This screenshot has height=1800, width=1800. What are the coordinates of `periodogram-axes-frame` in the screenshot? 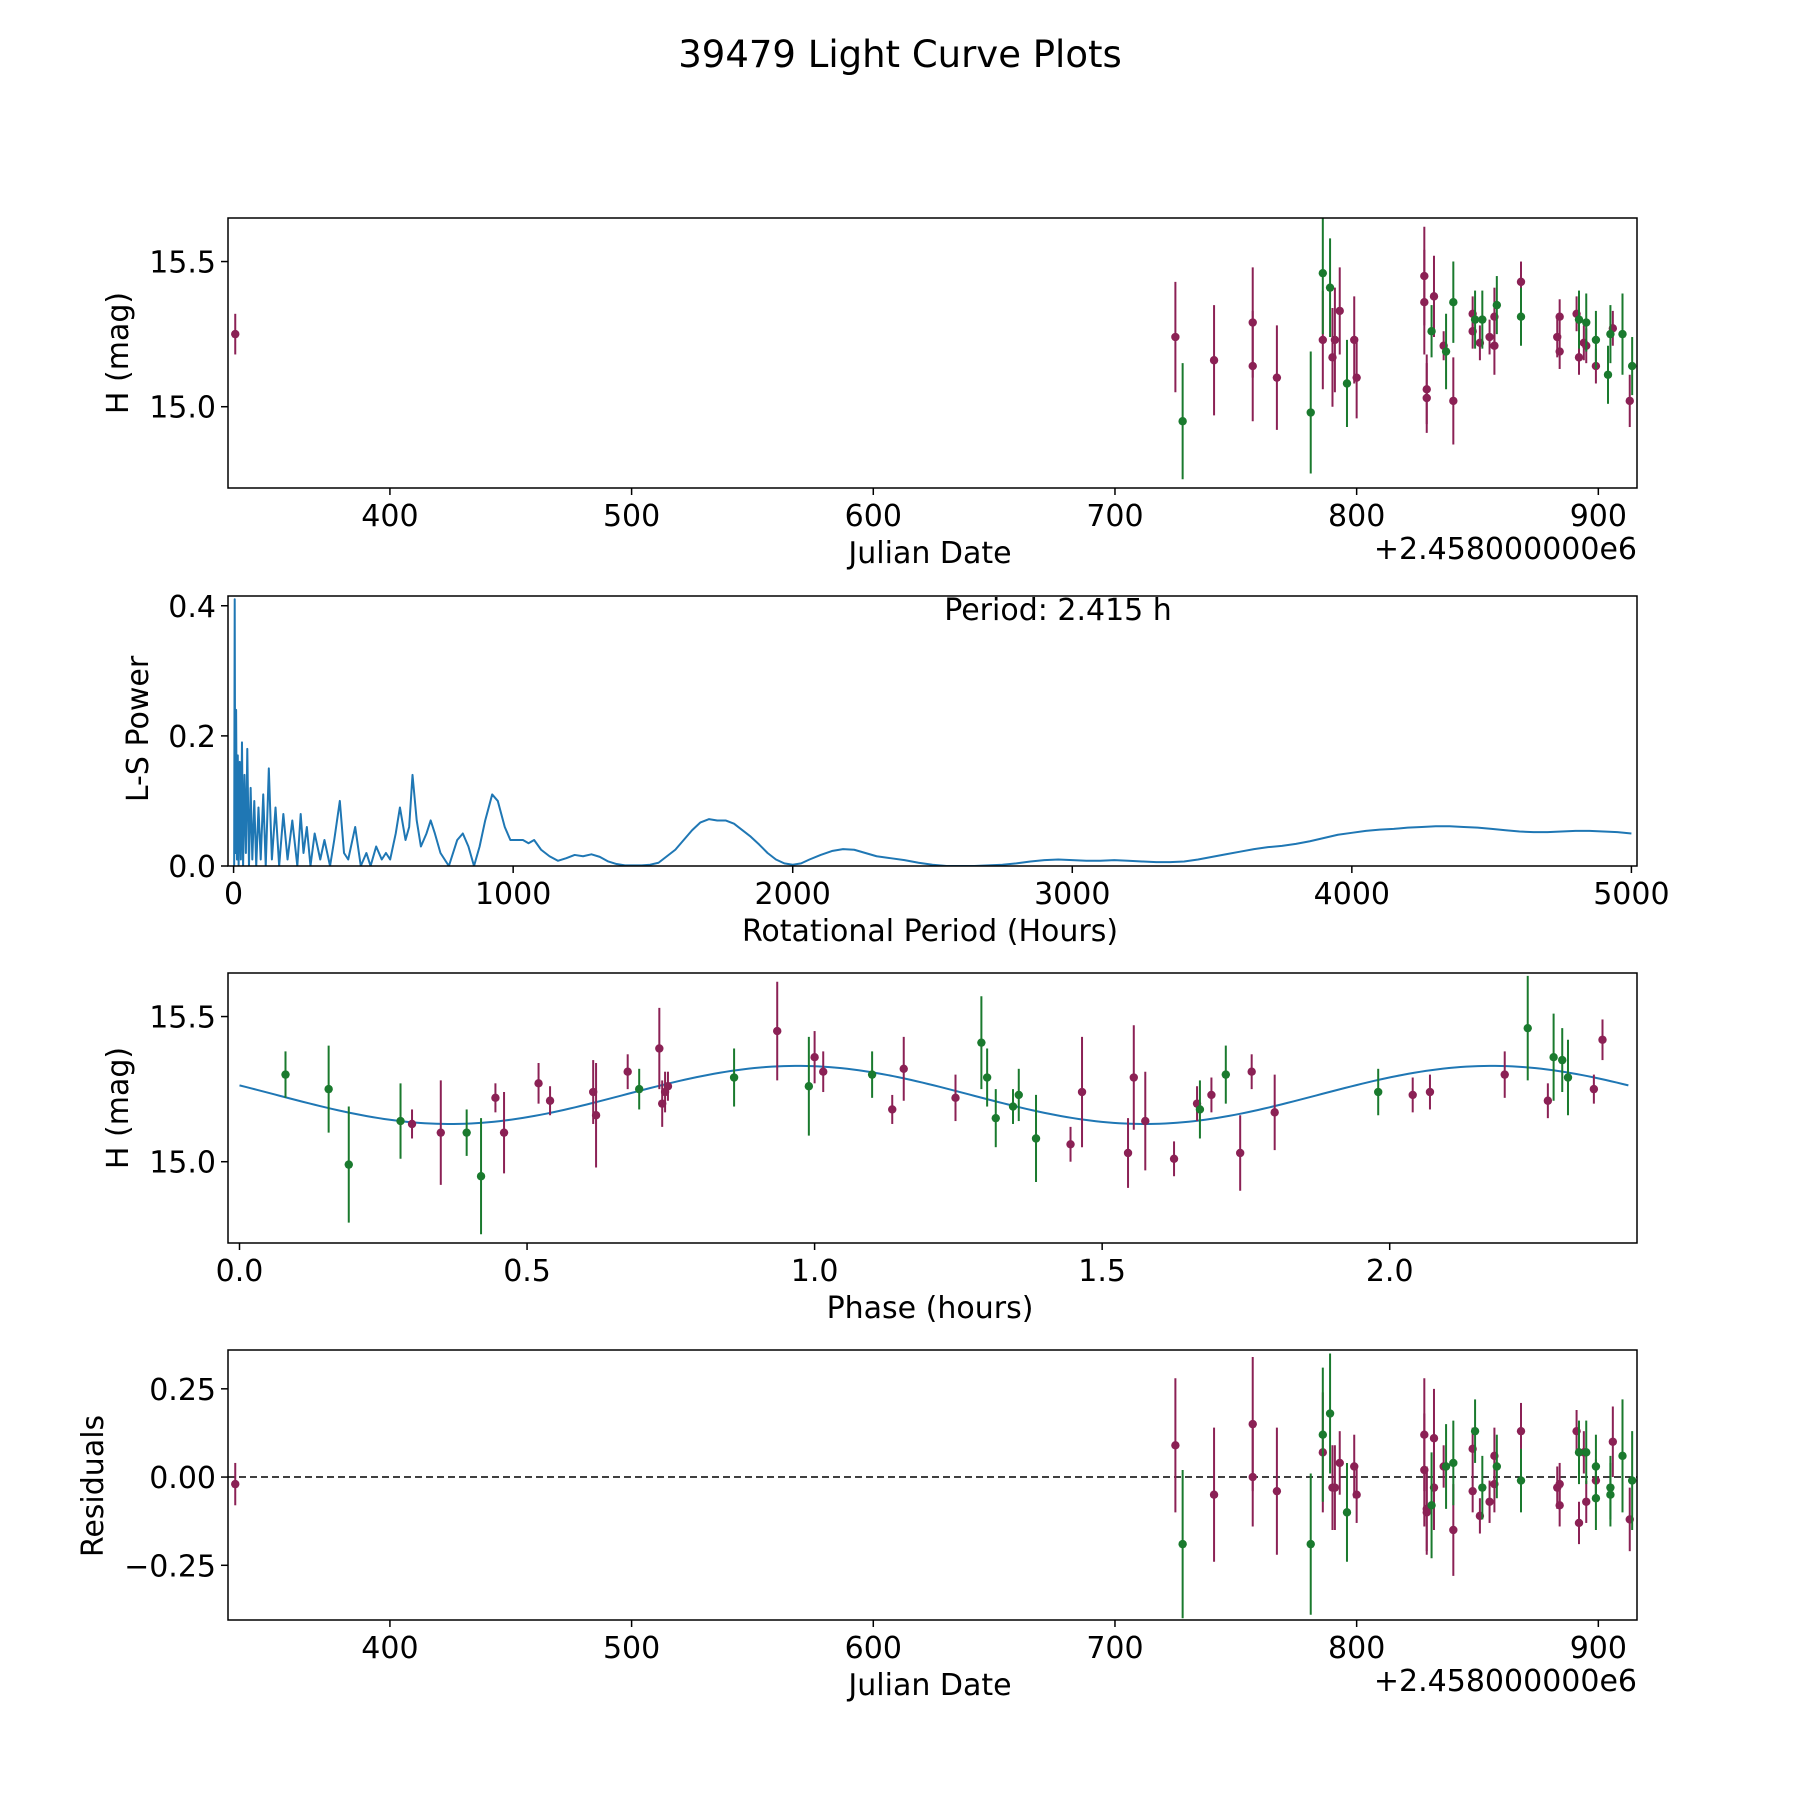 It's located at (932, 731).